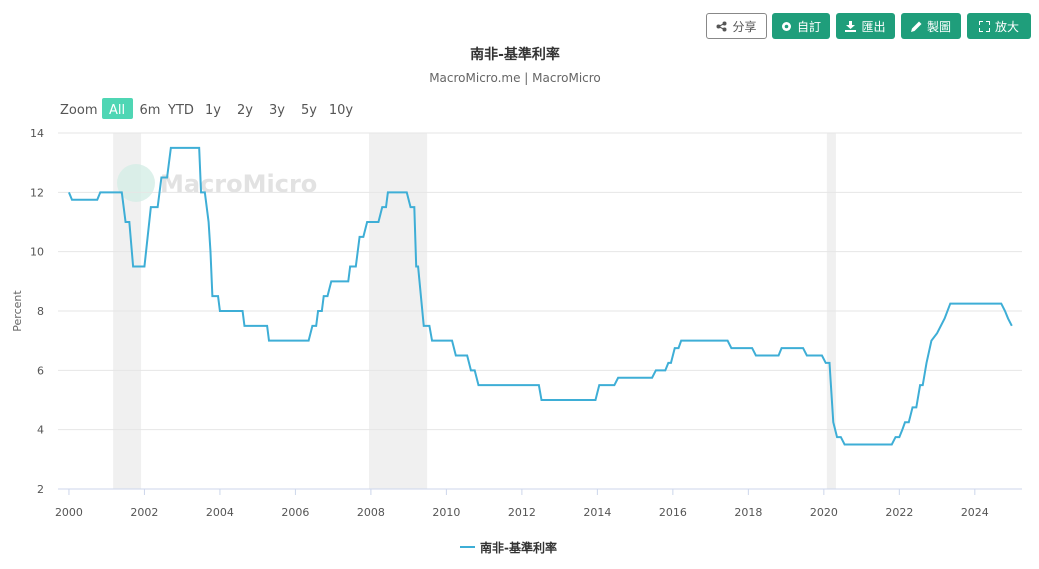  I want to click on button-label: 自訂, so click(808, 26).